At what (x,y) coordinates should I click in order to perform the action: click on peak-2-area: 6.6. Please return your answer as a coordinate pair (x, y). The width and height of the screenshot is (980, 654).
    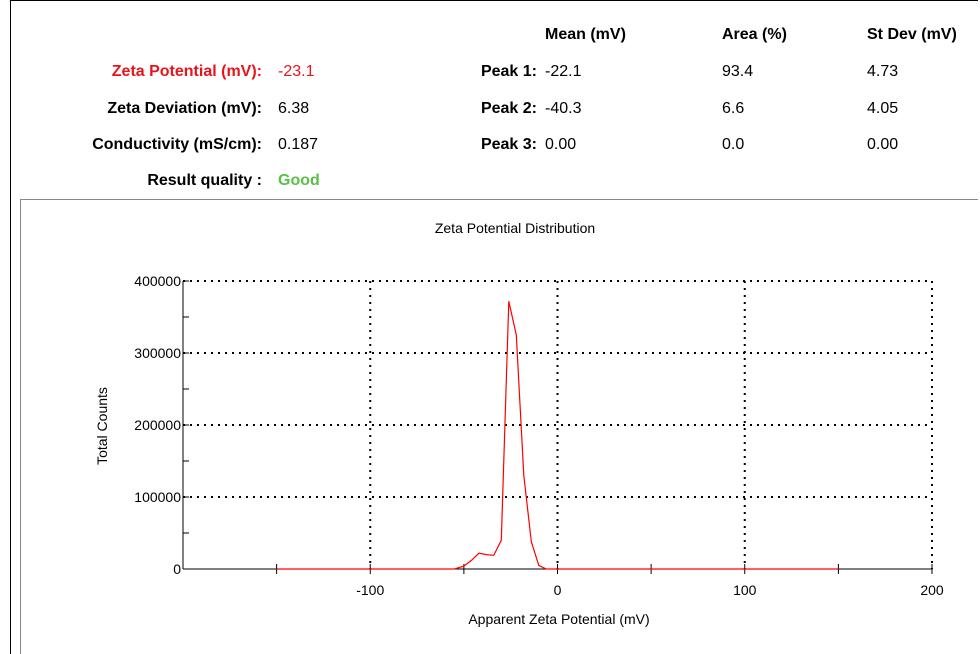
    Looking at the image, I should click on (733, 108).